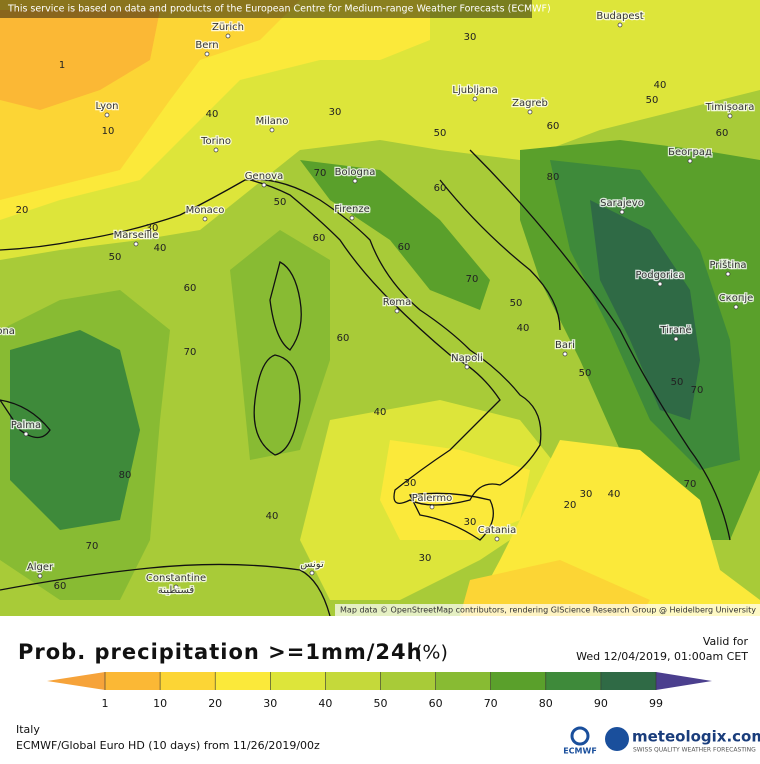 The image size is (760, 764). Describe the element at coordinates (136, 235) in the screenshot. I see `city-label: Marseille` at that location.